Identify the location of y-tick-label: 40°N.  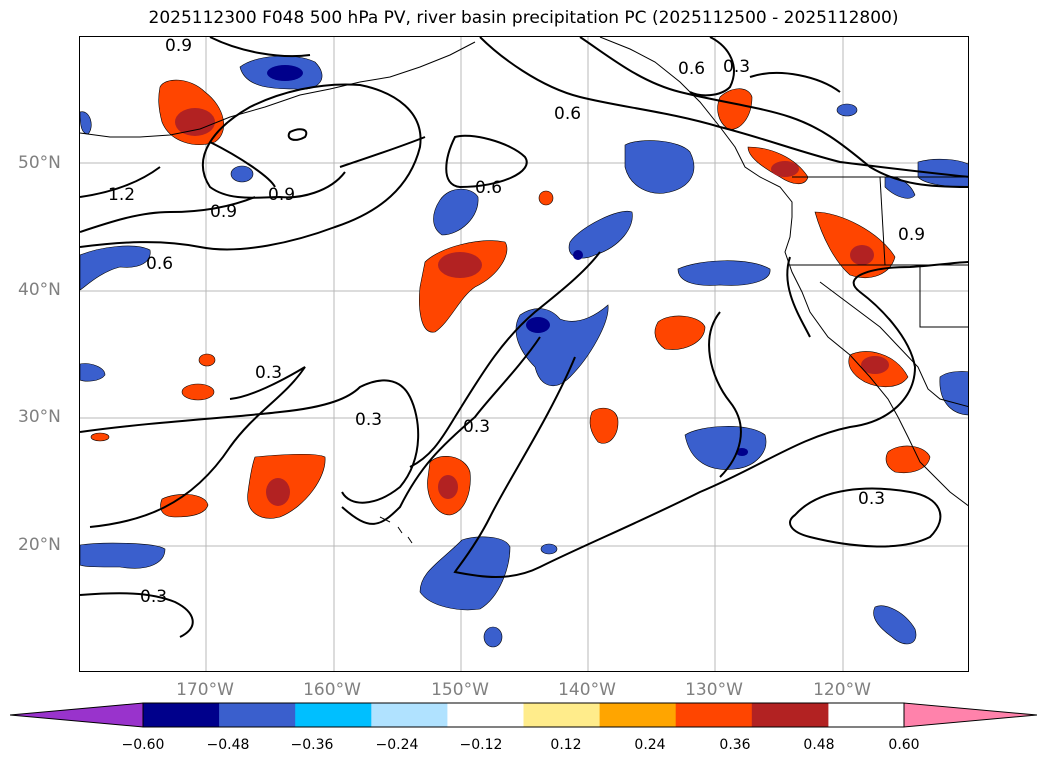
(39, 290).